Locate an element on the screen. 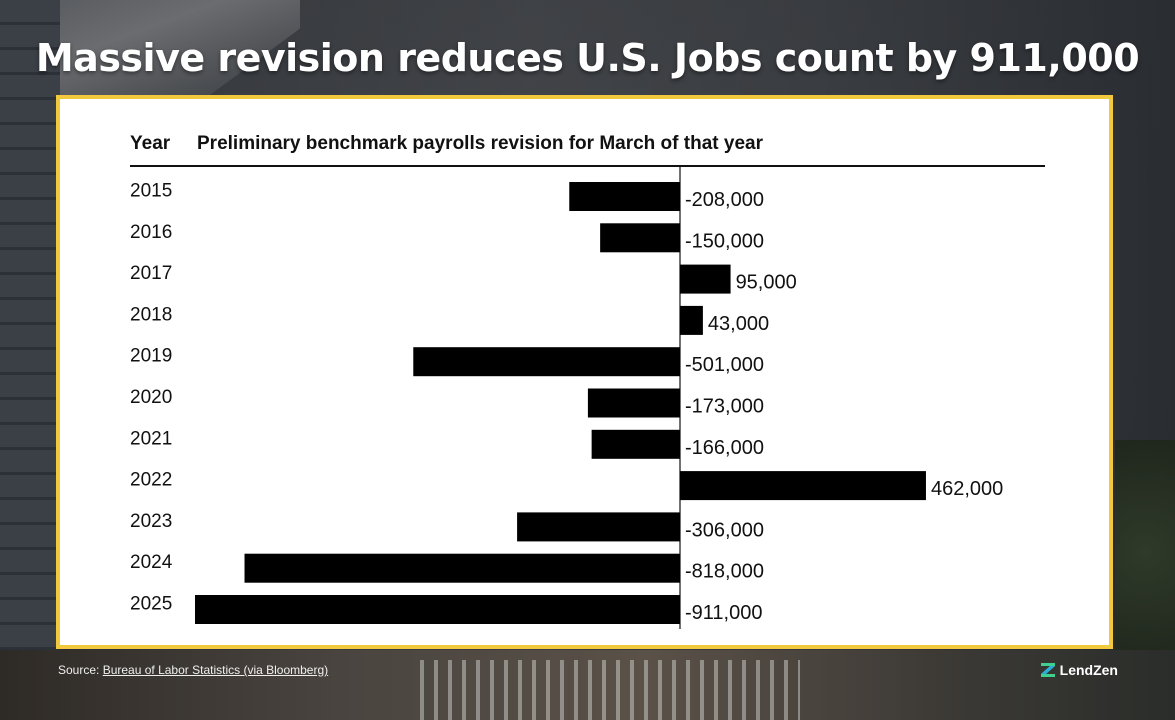 The image size is (1175, 720). value-label: -818,000 is located at coordinates (724, 572).